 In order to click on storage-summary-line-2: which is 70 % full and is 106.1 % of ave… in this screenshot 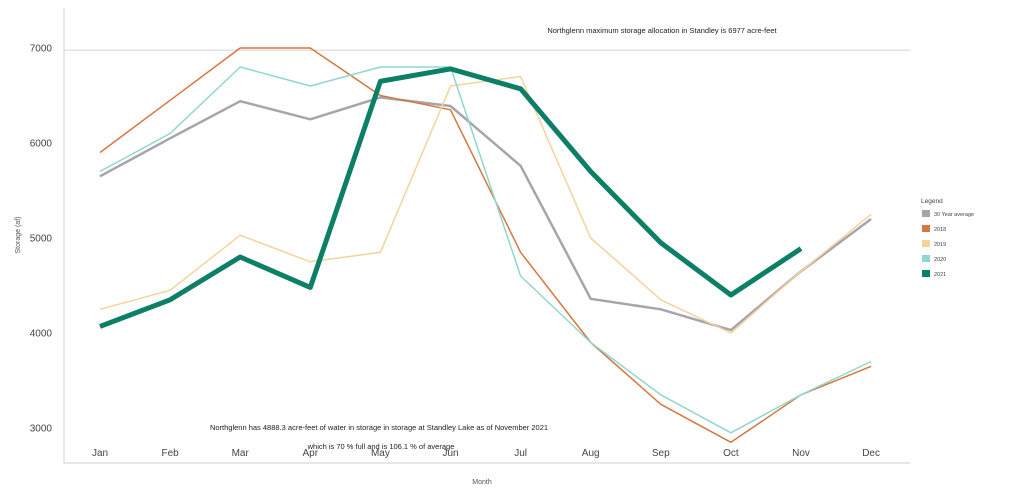, I will do `click(381, 446)`.